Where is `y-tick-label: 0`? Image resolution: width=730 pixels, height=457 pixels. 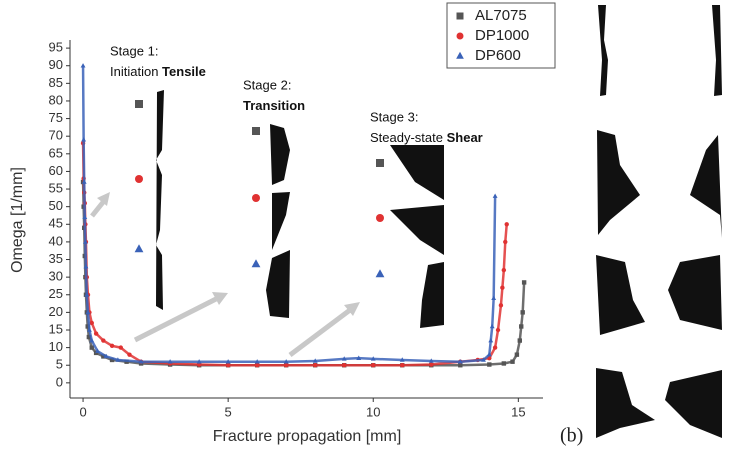 y-tick-label: 0 is located at coordinates (59, 381).